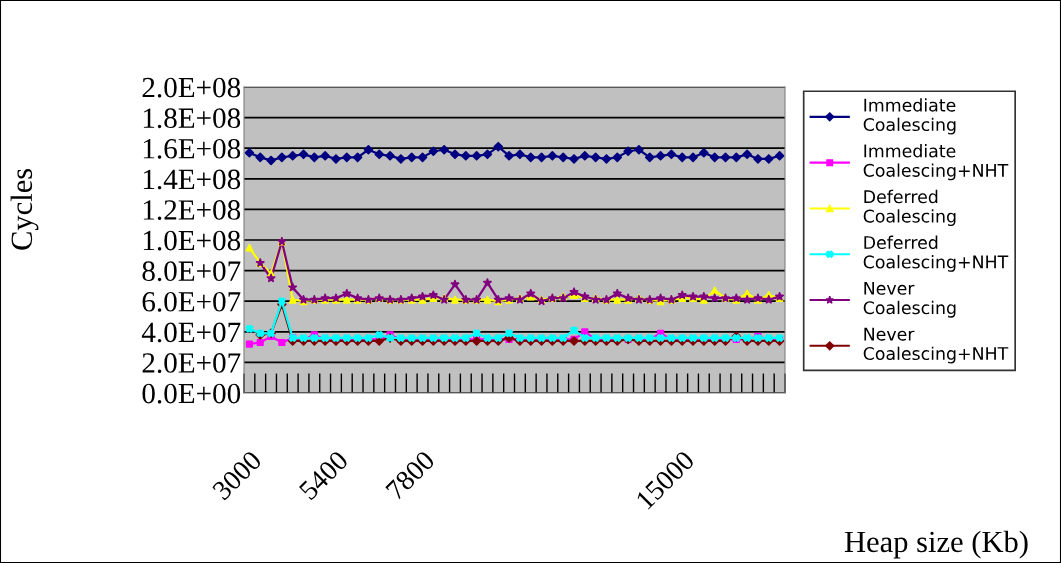 Image resolution: width=1061 pixels, height=563 pixels. What do you see at coordinates (191, 332) in the screenshot?
I see `y-tick-label: 4.0E+07` at bounding box center [191, 332].